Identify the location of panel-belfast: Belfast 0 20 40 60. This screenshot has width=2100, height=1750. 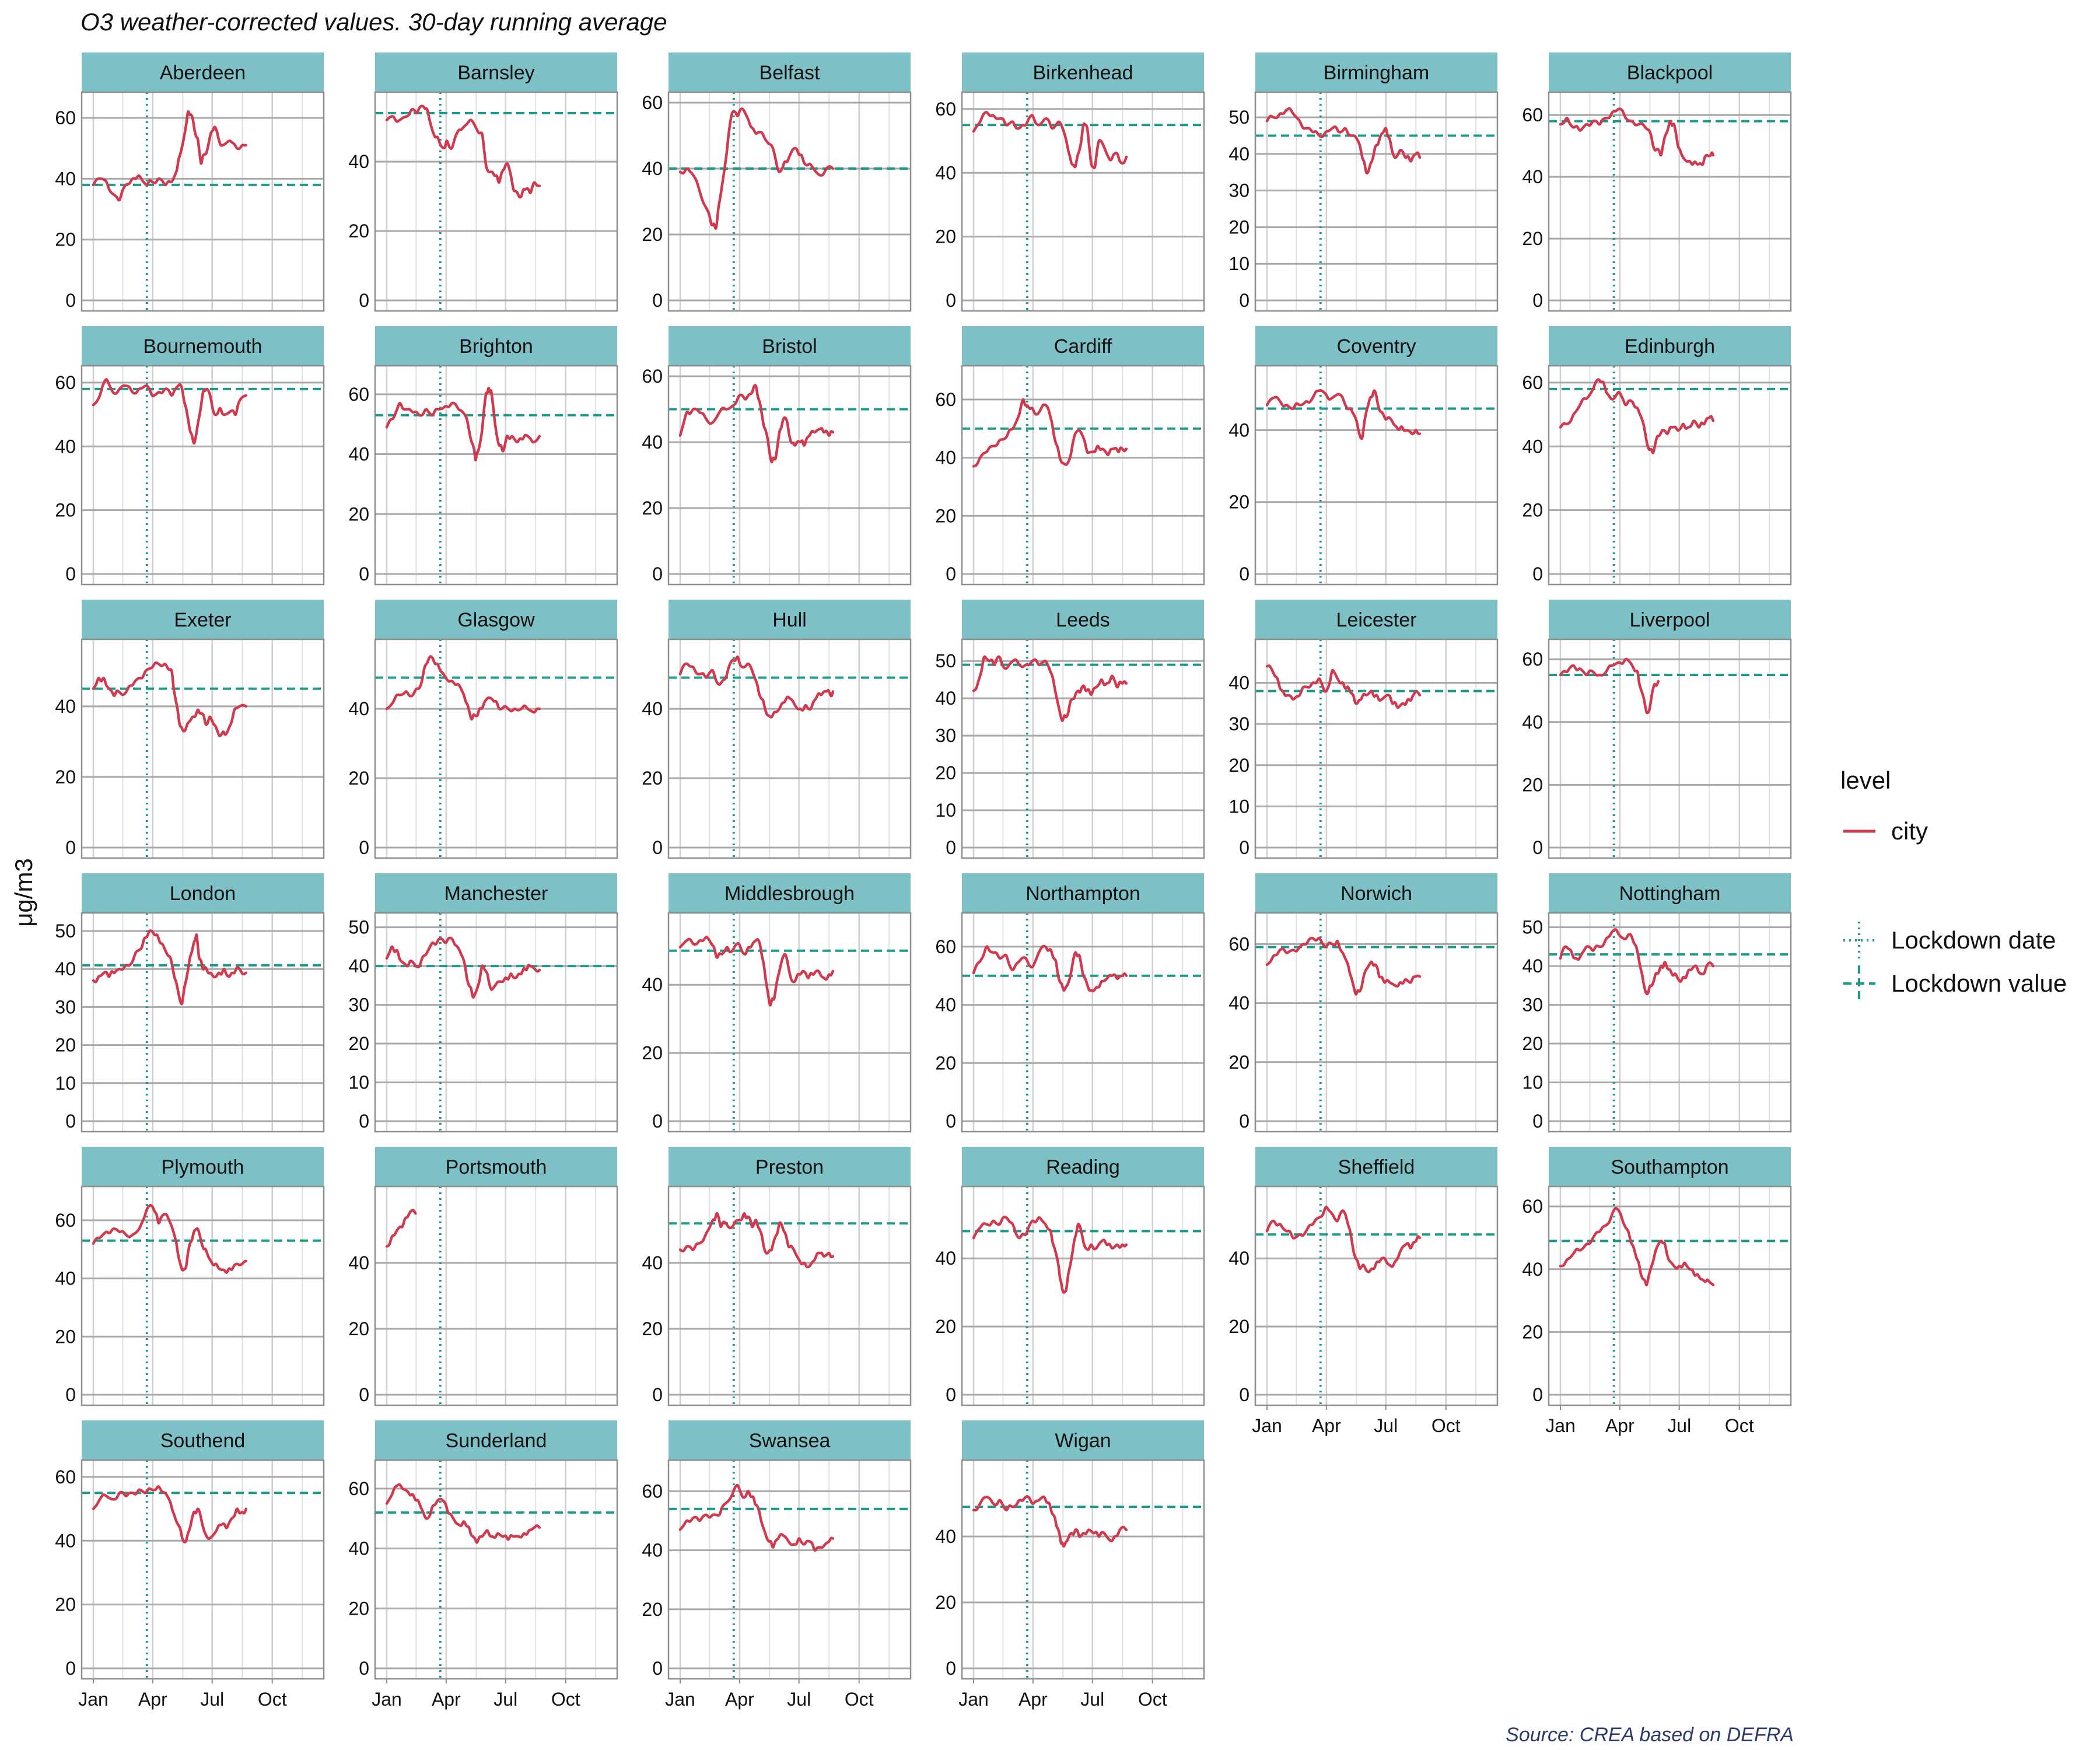
(777, 182).